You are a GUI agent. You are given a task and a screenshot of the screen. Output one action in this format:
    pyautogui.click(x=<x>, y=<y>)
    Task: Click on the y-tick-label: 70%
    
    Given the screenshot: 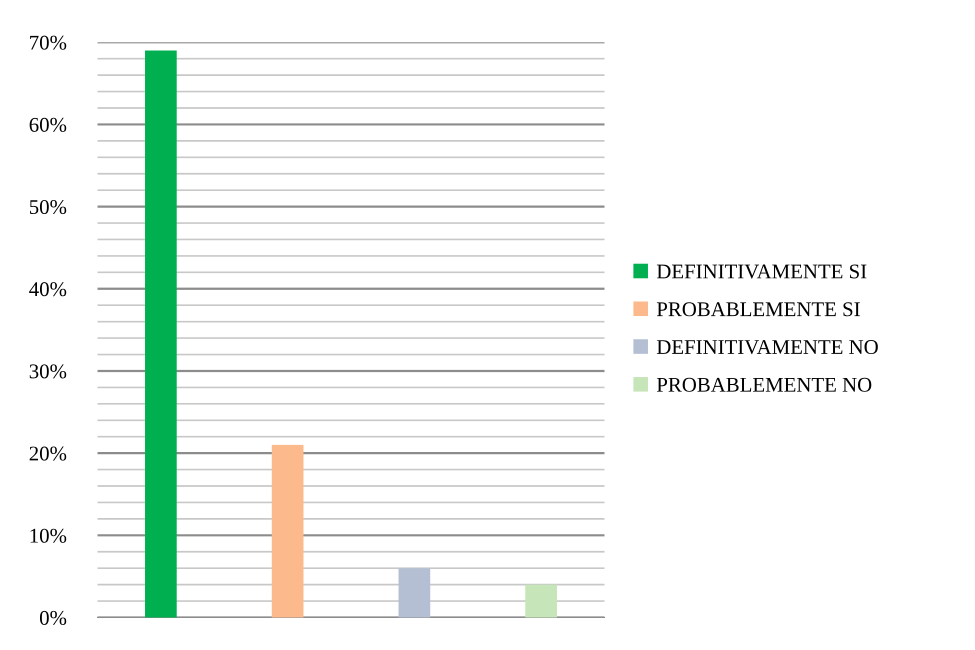 What is the action you would take?
    pyautogui.click(x=48, y=43)
    